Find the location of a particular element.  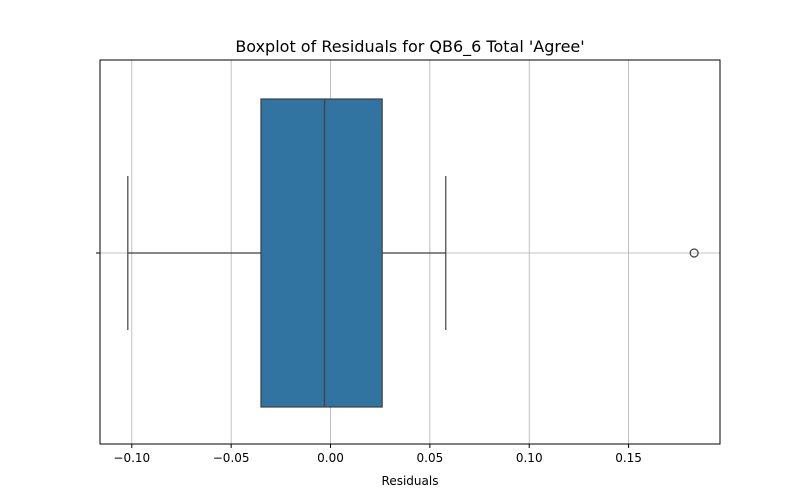

x-tick-label: 0.00 is located at coordinates (330, 458).